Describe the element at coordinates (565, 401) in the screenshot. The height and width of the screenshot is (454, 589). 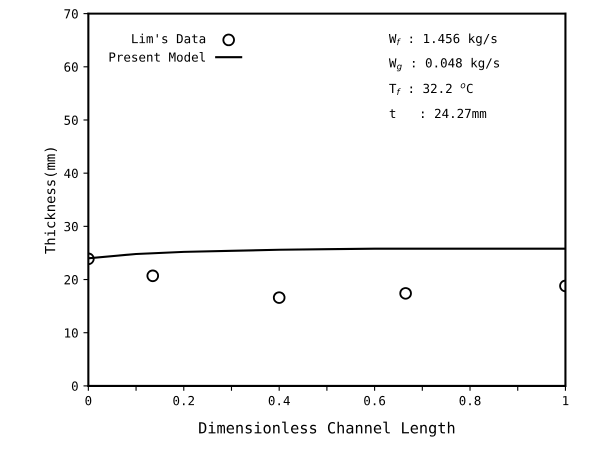
I see `x-tick-label: 1` at that location.